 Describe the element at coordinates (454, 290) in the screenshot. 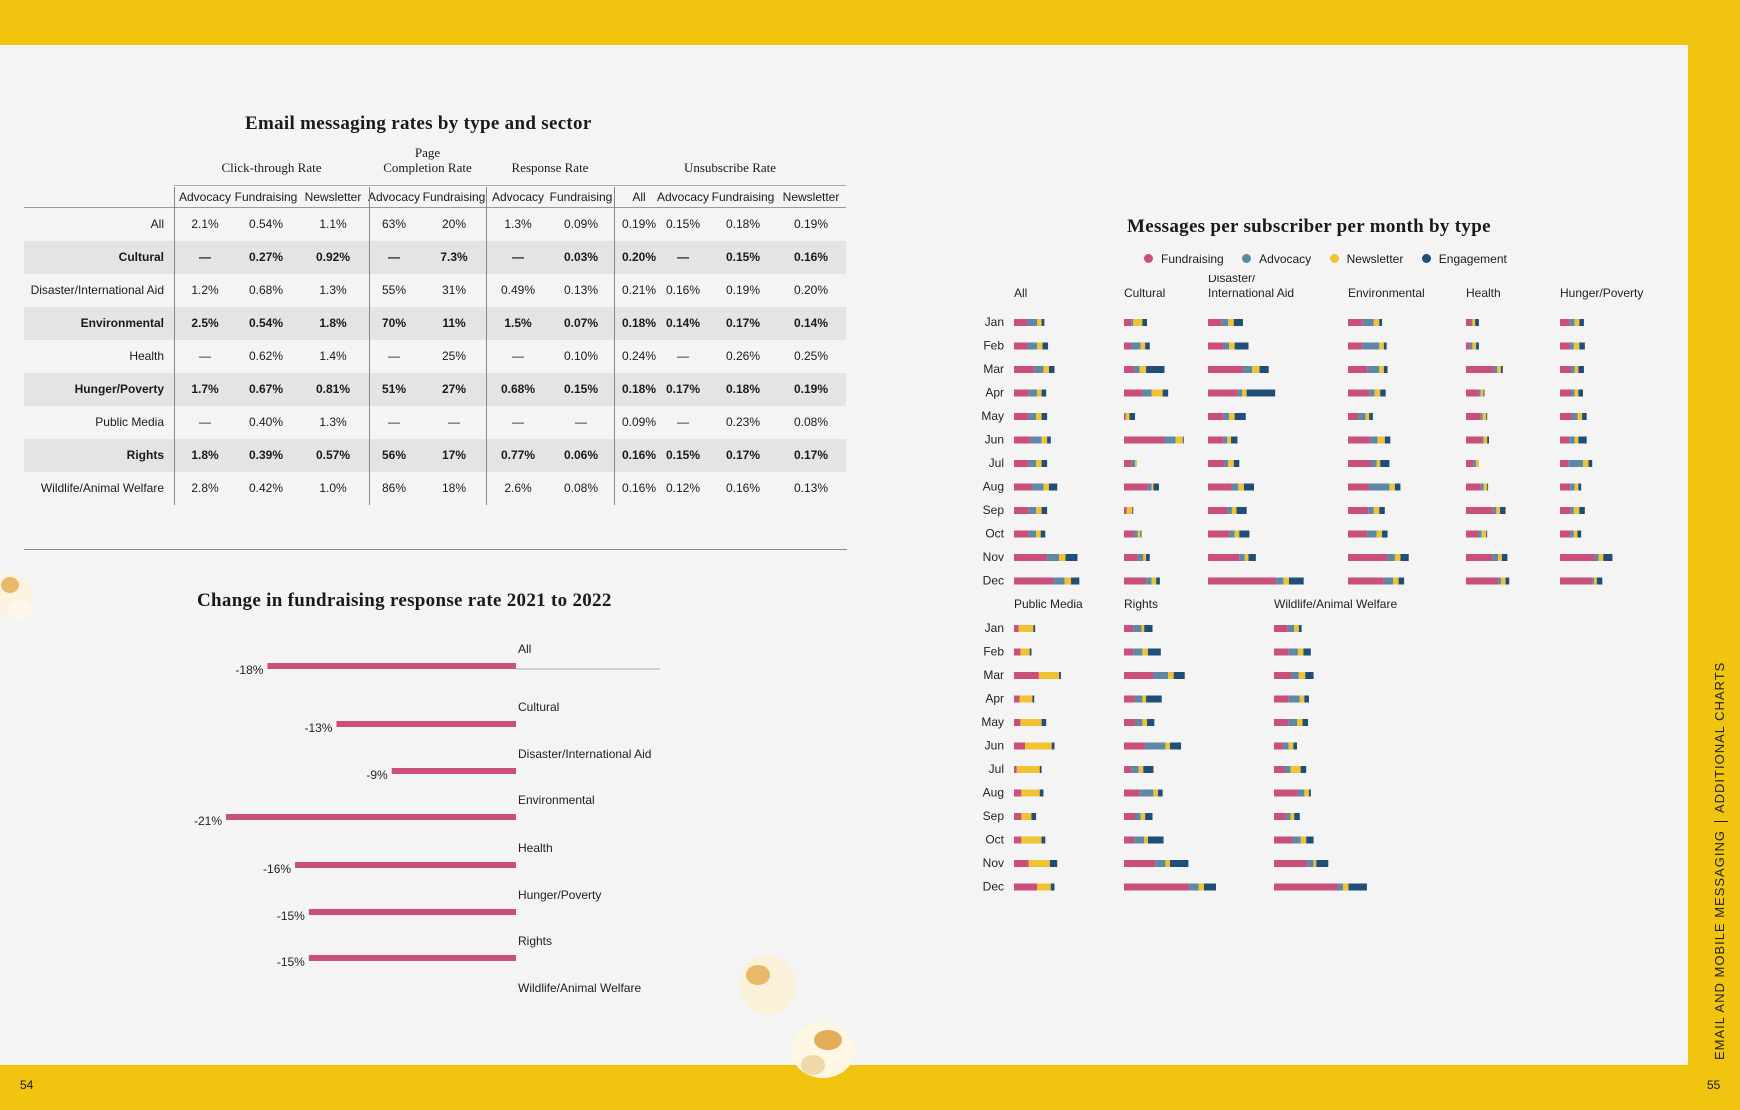

I see `table-cell: 31%` at that location.